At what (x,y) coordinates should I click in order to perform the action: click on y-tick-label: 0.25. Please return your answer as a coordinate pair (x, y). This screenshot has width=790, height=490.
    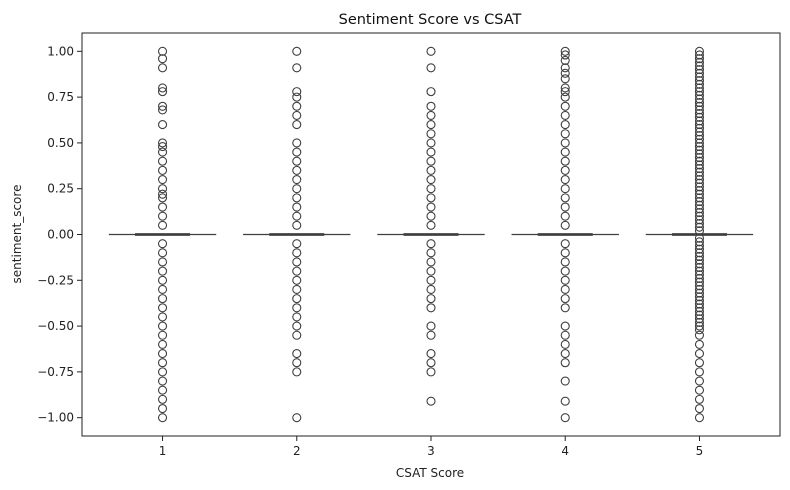
    Looking at the image, I should click on (60, 189).